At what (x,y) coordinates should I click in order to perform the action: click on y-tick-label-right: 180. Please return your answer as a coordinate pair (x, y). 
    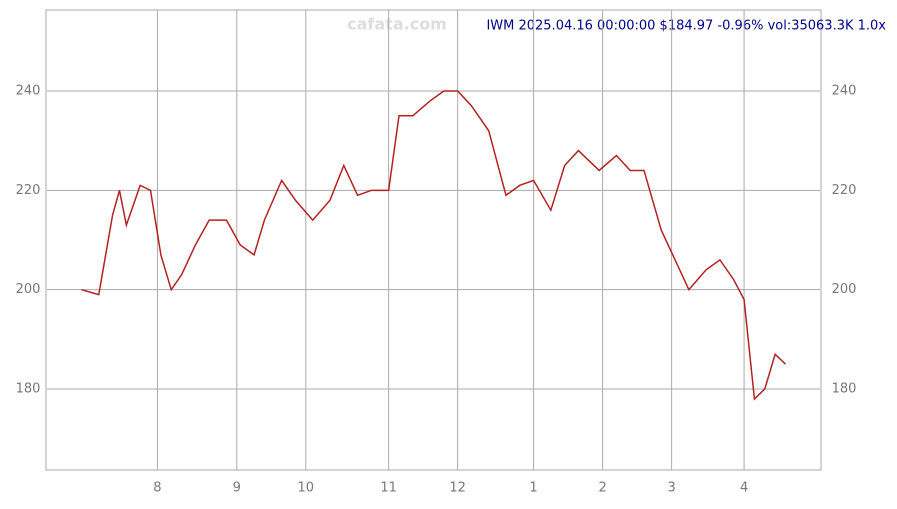
    Looking at the image, I should click on (844, 389).